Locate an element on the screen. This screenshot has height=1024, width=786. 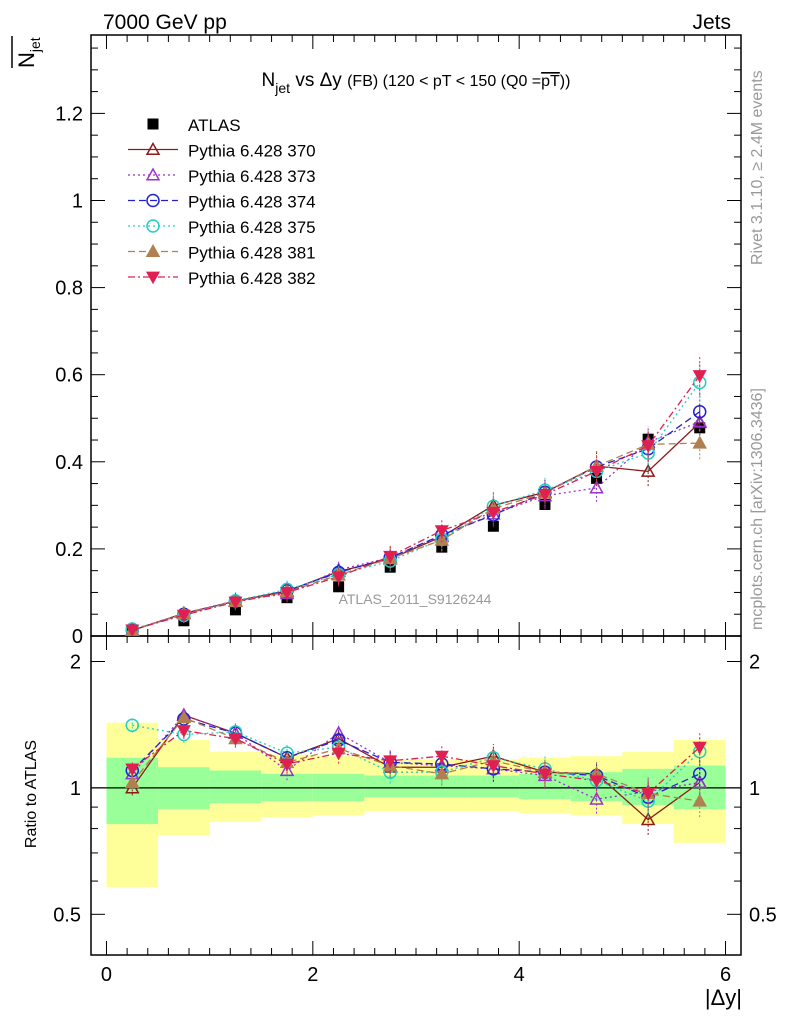
legend-370-label: Pythia 6.428 370 is located at coordinates (252, 151).